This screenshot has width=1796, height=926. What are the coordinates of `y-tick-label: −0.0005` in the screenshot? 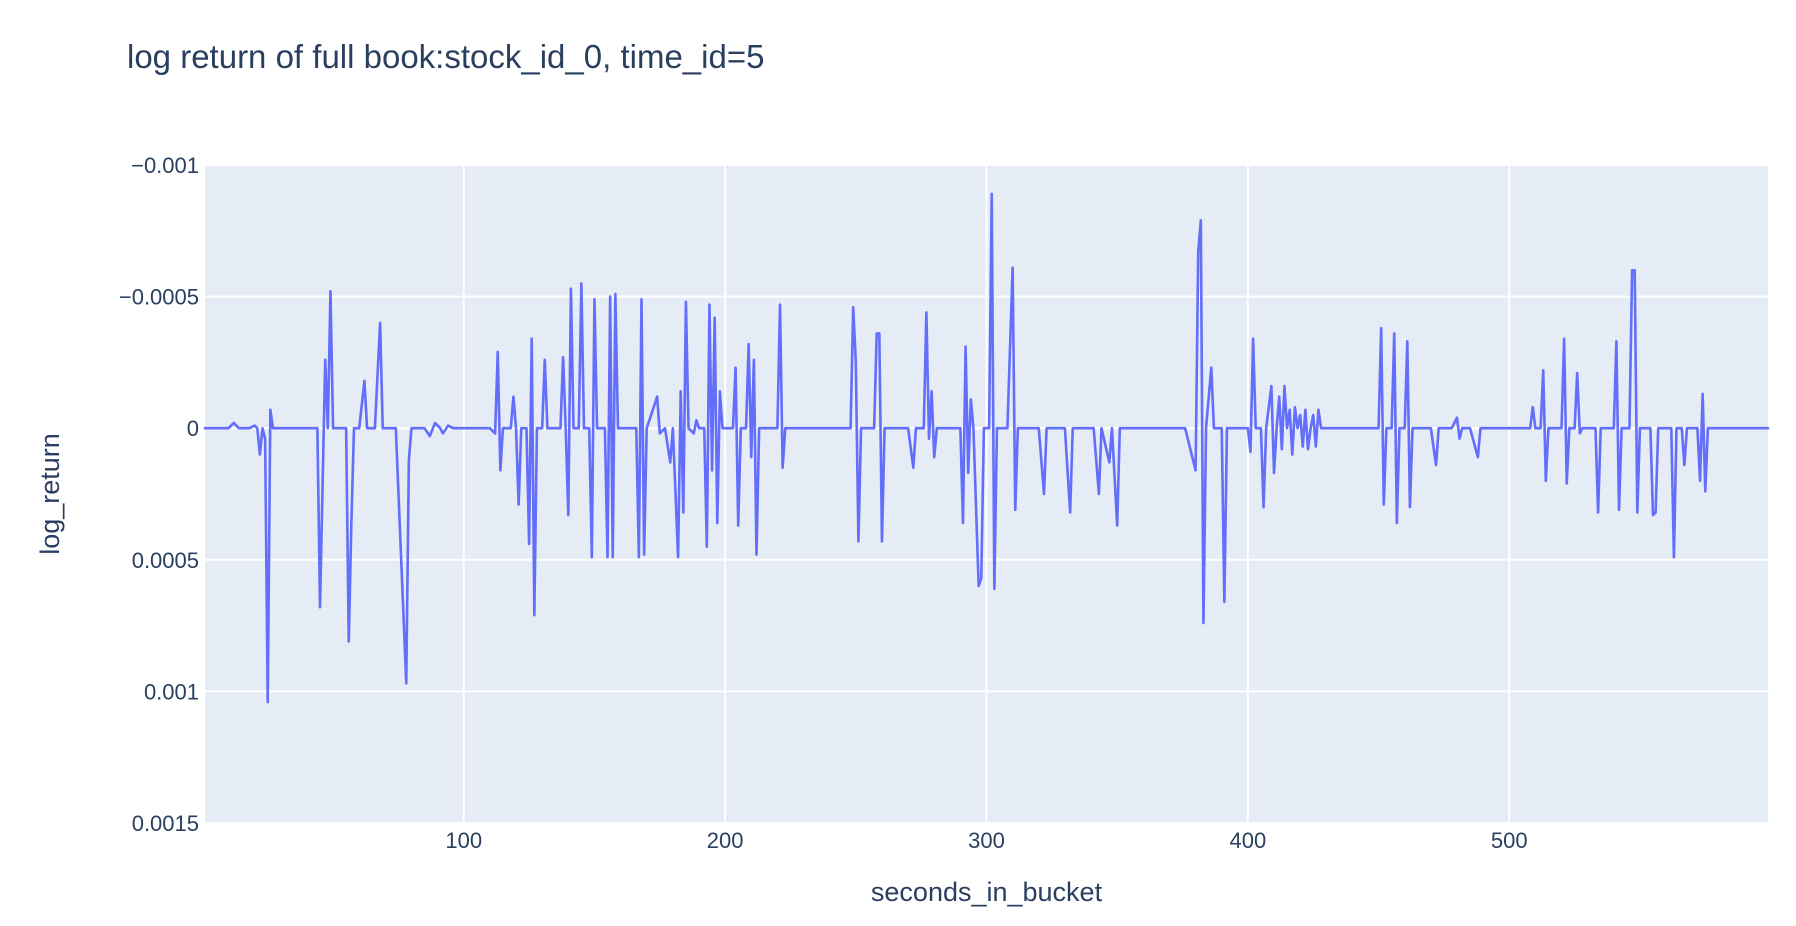 It's located at (159, 297).